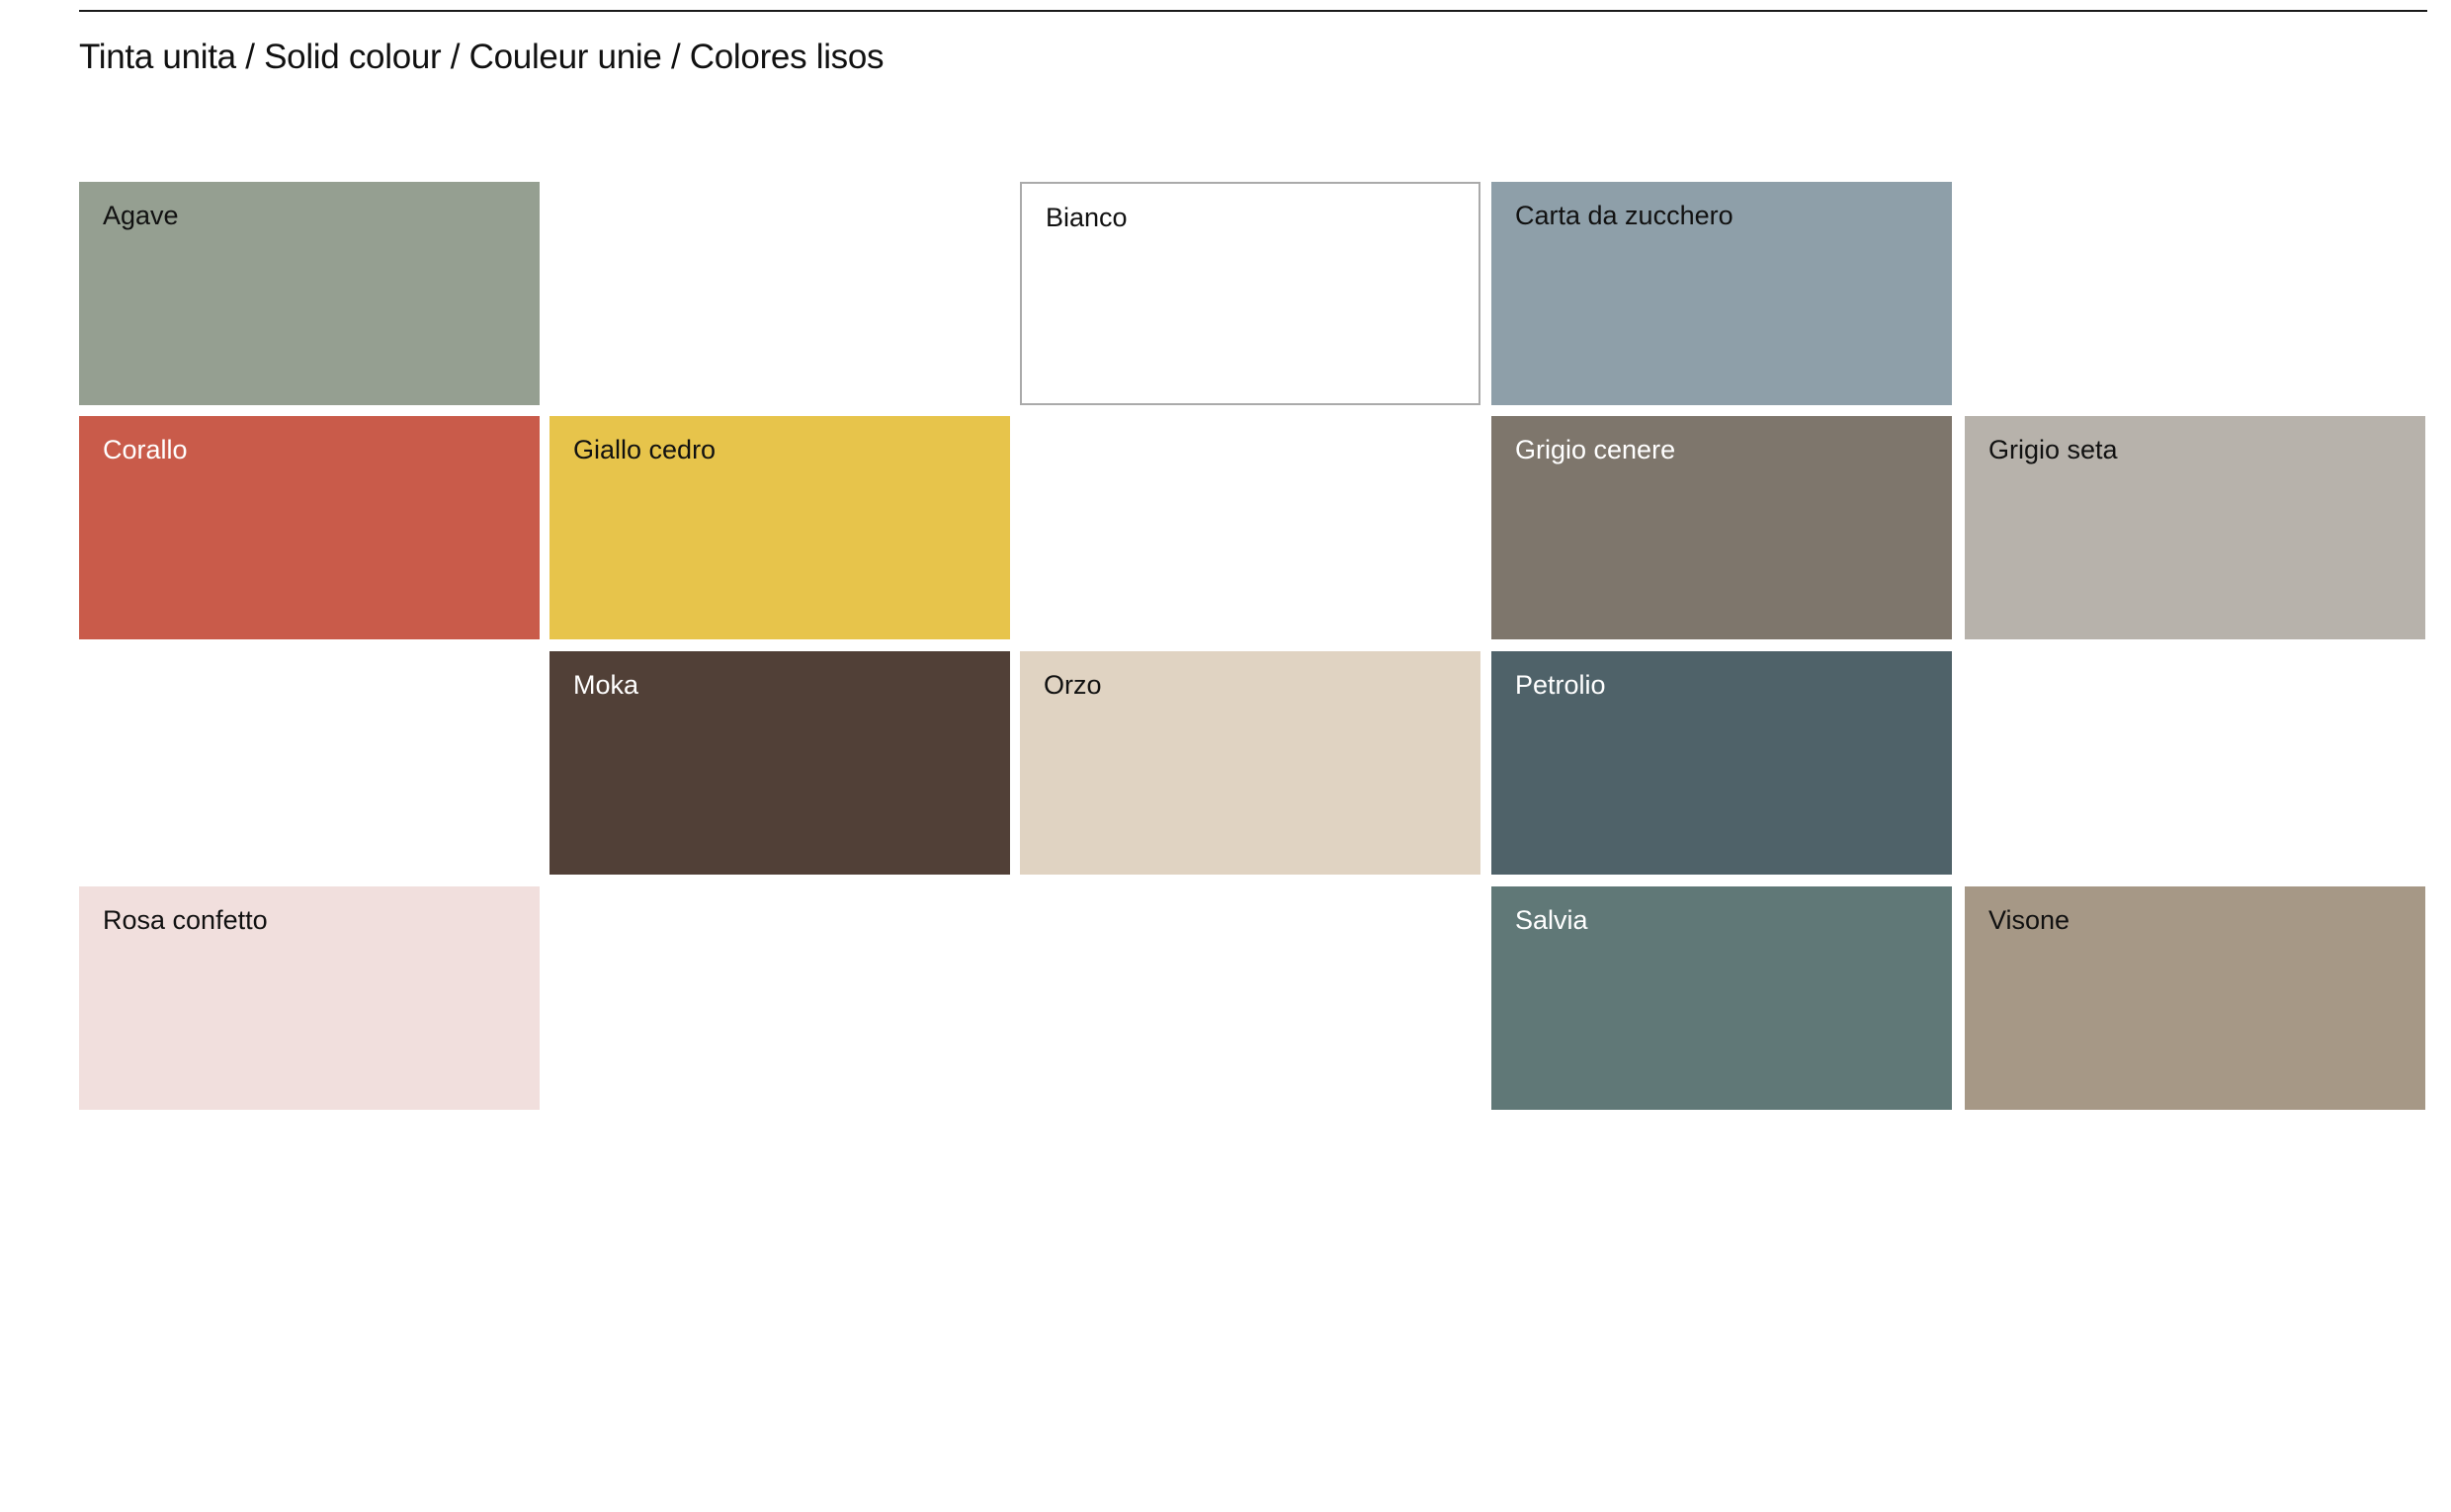 The image size is (2451, 1512). Describe the element at coordinates (2053, 449) in the screenshot. I see `swatch-label: Grigio seta` at that location.